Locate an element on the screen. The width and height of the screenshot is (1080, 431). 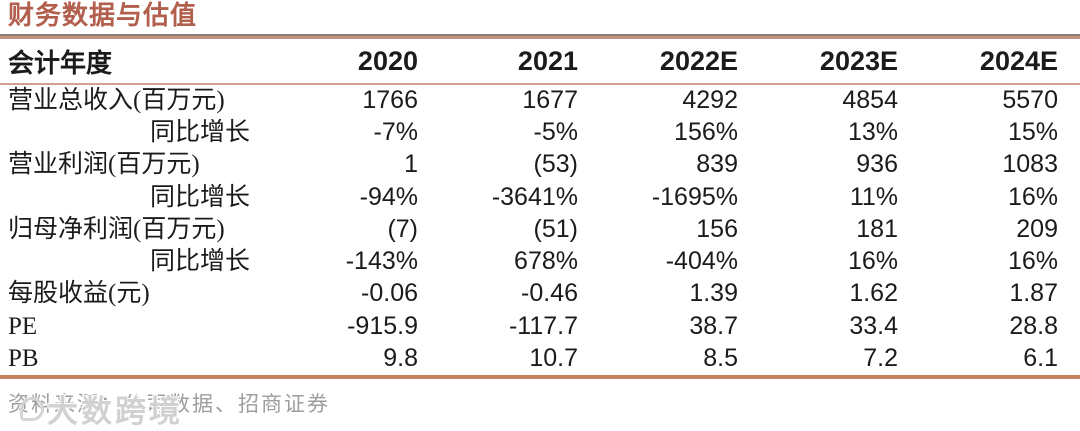
table-row-net-profit-yoy-growth: 同比增长 -143% 678% -404% 16% 16% is located at coordinates (540, 261).